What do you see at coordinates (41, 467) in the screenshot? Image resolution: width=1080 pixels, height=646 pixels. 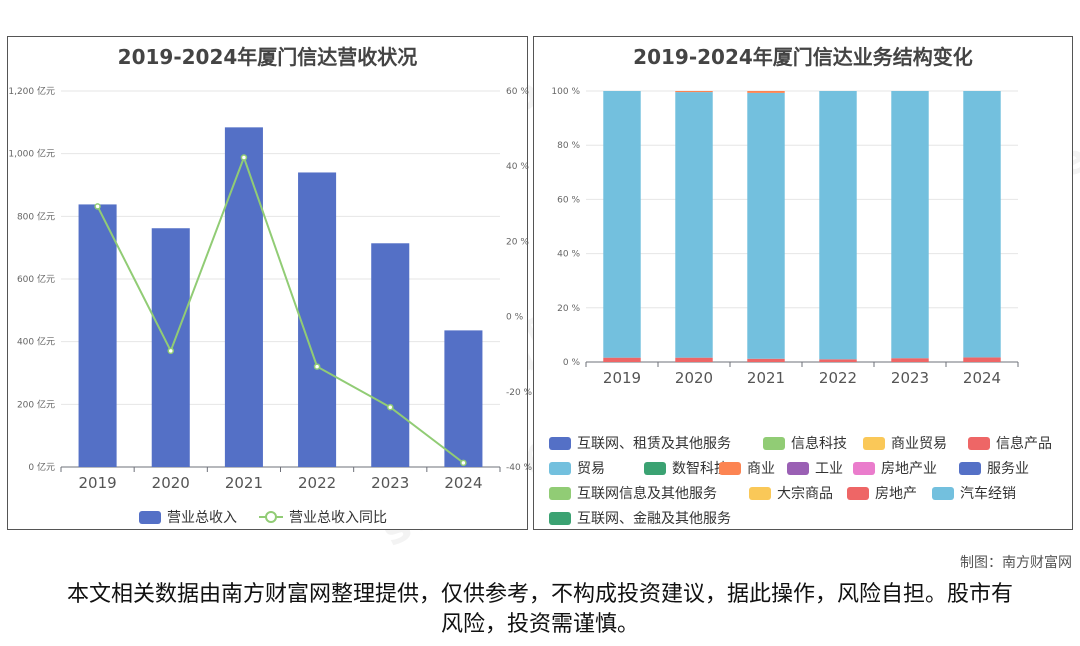 I see `left-axis-tick-label: 0 亿元` at bounding box center [41, 467].